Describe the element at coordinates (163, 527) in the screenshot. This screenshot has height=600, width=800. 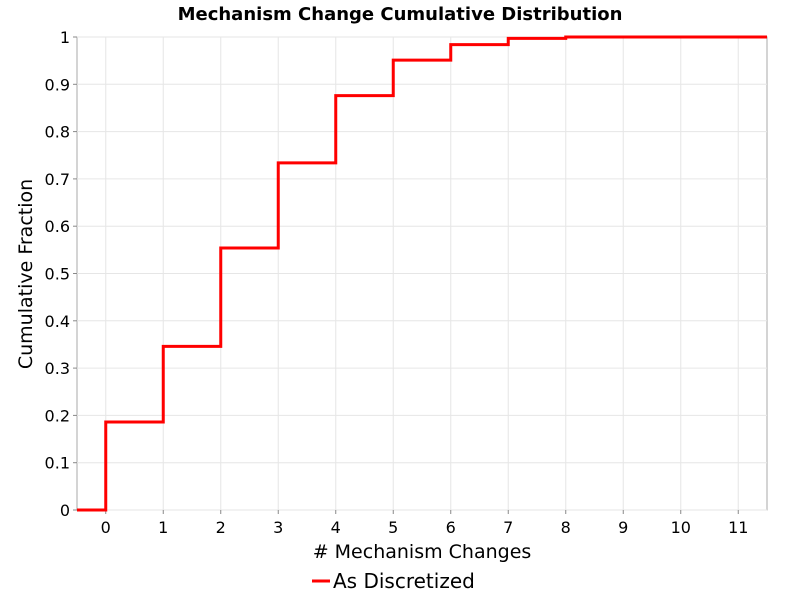
I see `x-tick-label: 1` at that location.